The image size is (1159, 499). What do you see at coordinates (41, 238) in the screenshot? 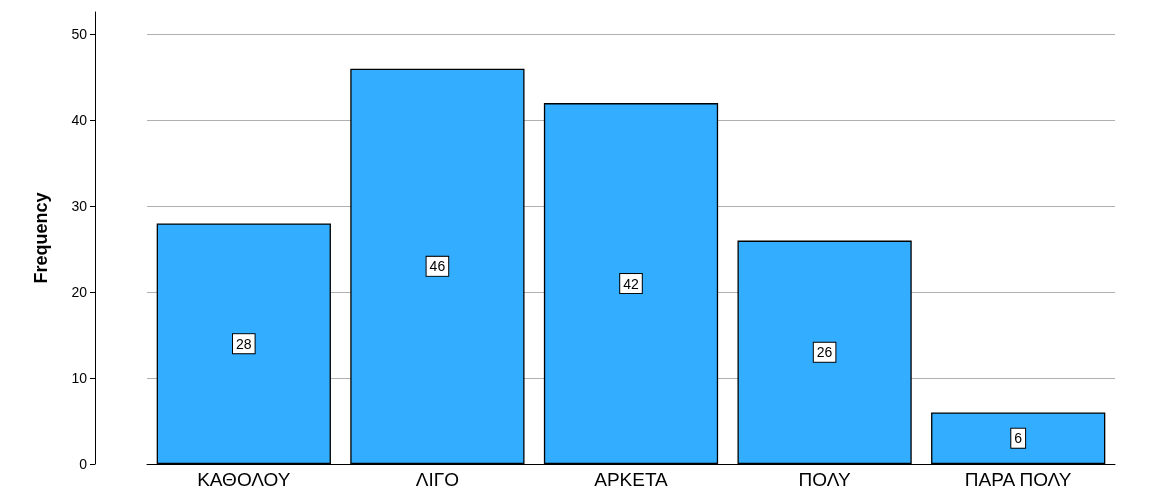
I see `y-axis-title: Frequency` at bounding box center [41, 238].